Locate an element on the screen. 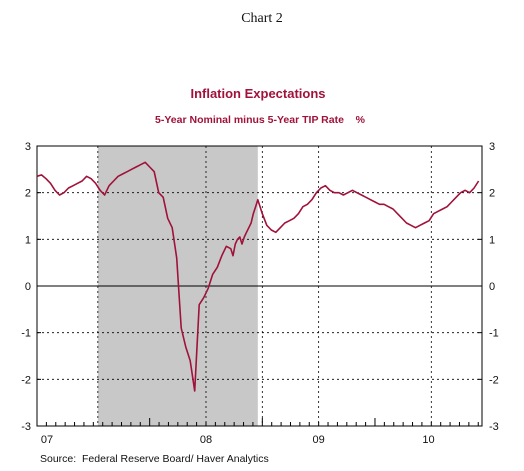 The width and height of the screenshot is (524, 471). y-tick-label-left: 0 is located at coordinates (28, 287).